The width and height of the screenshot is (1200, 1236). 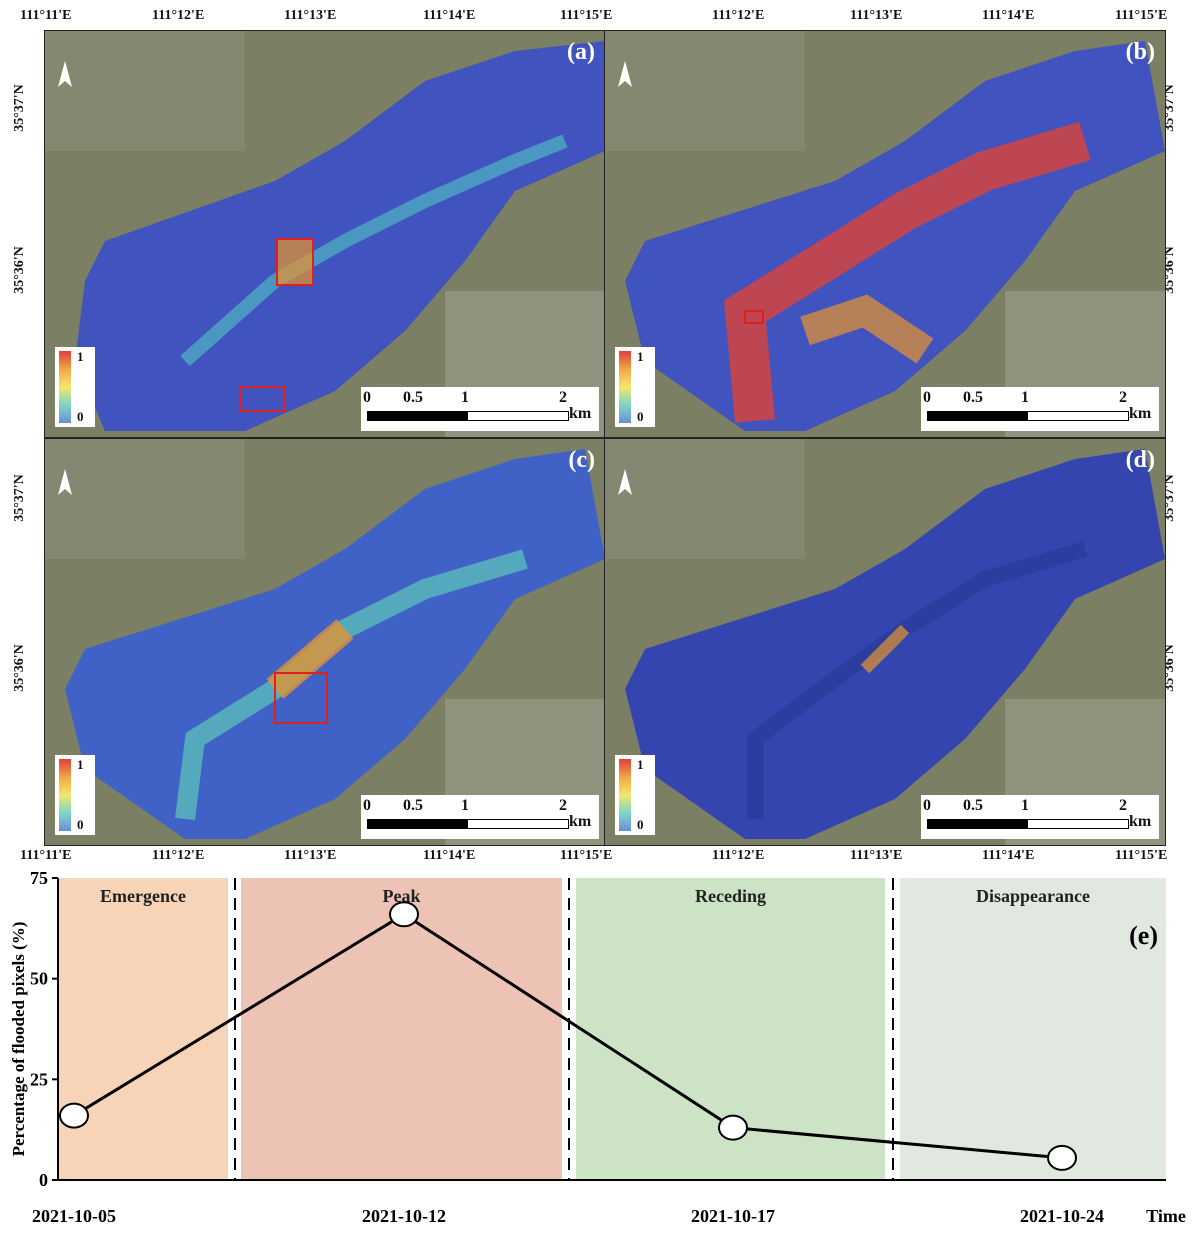 I want to click on y-tick-label: 75, so click(x=39, y=878).